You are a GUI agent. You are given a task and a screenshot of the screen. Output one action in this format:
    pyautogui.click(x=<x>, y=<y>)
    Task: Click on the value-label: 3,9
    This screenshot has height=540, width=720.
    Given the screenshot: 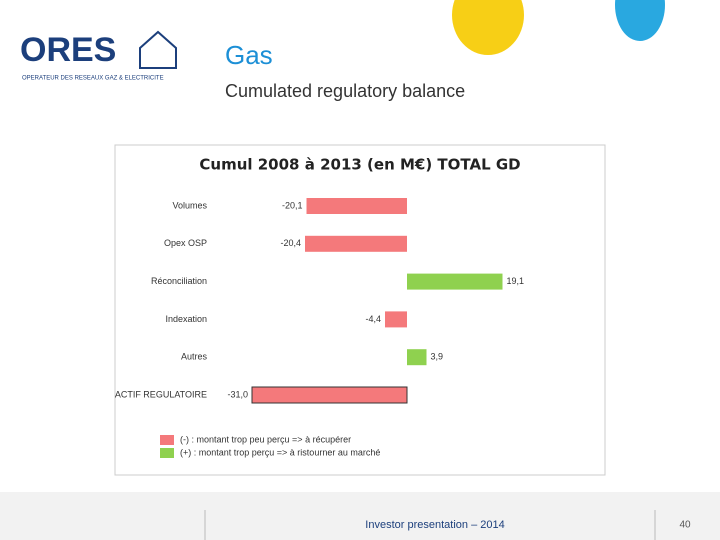 What is the action you would take?
    pyautogui.click(x=437, y=357)
    